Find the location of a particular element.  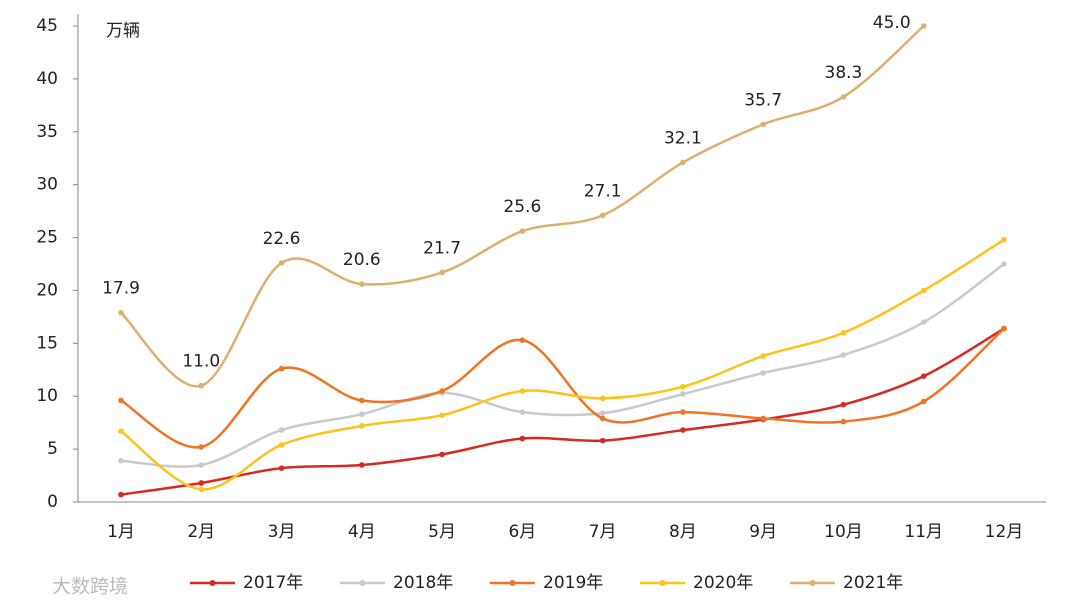

y-tick-label: 10 is located at coordinates (47, 396).